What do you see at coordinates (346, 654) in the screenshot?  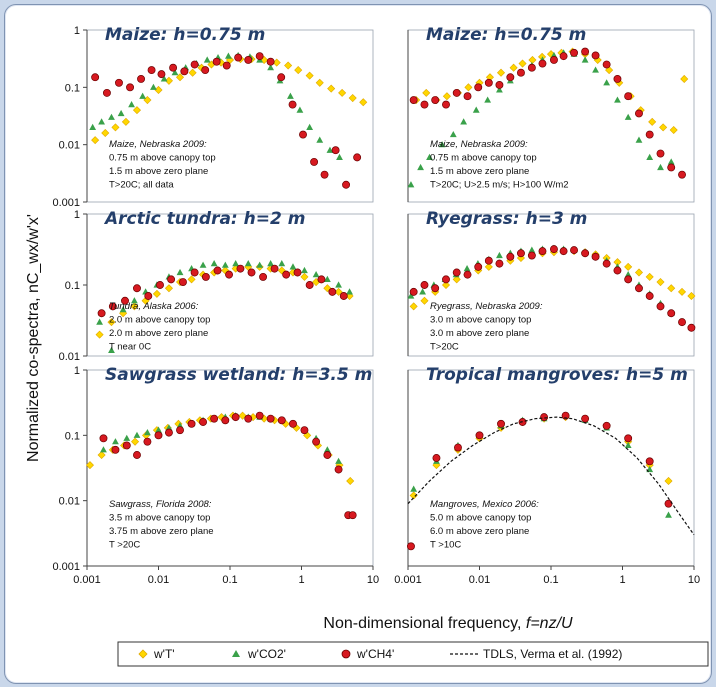 I see `legend-wCH4-marker` at bounding box center [346, 654].